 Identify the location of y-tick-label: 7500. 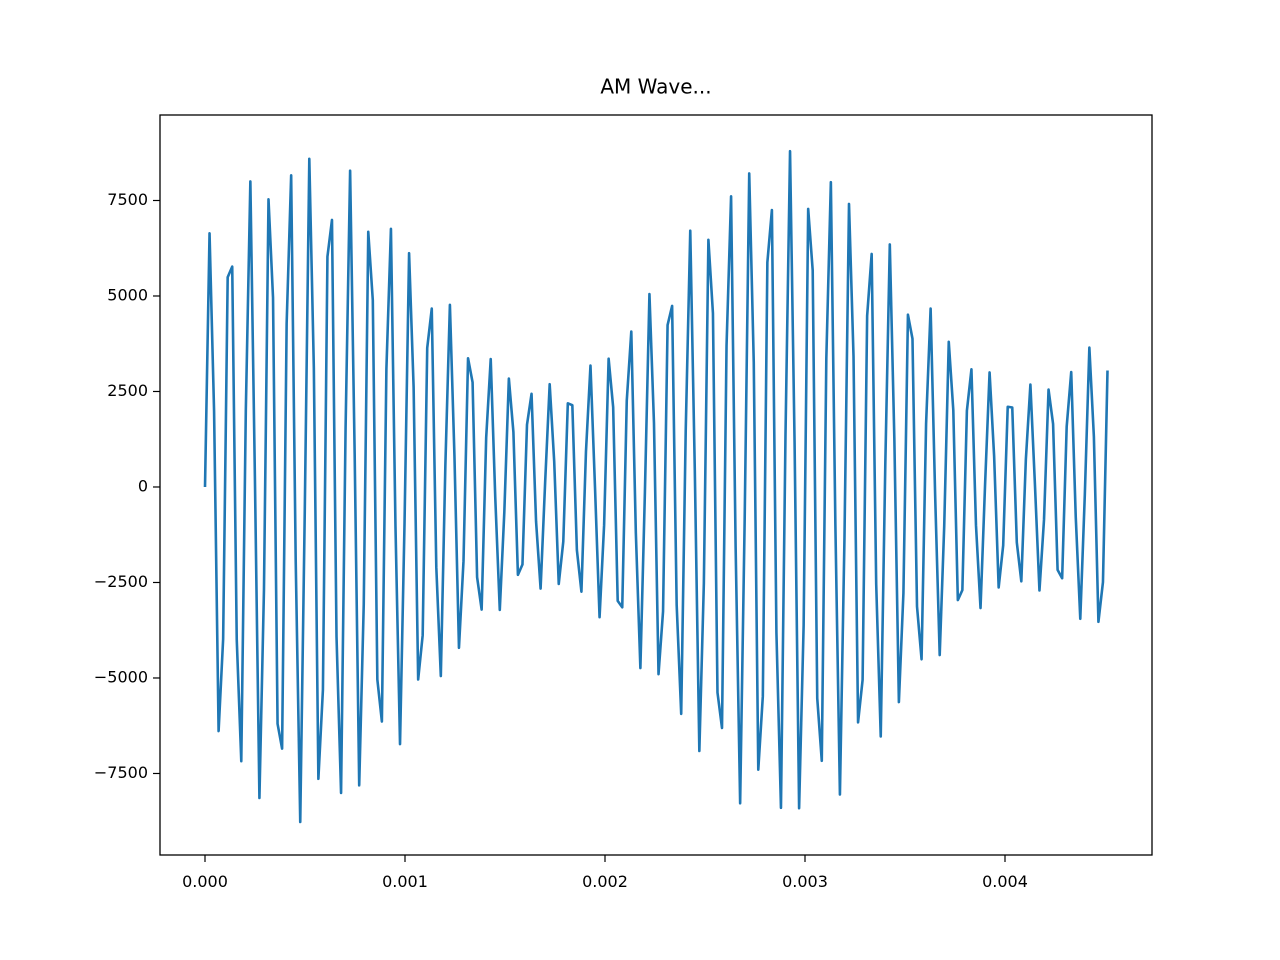
(127, 199).